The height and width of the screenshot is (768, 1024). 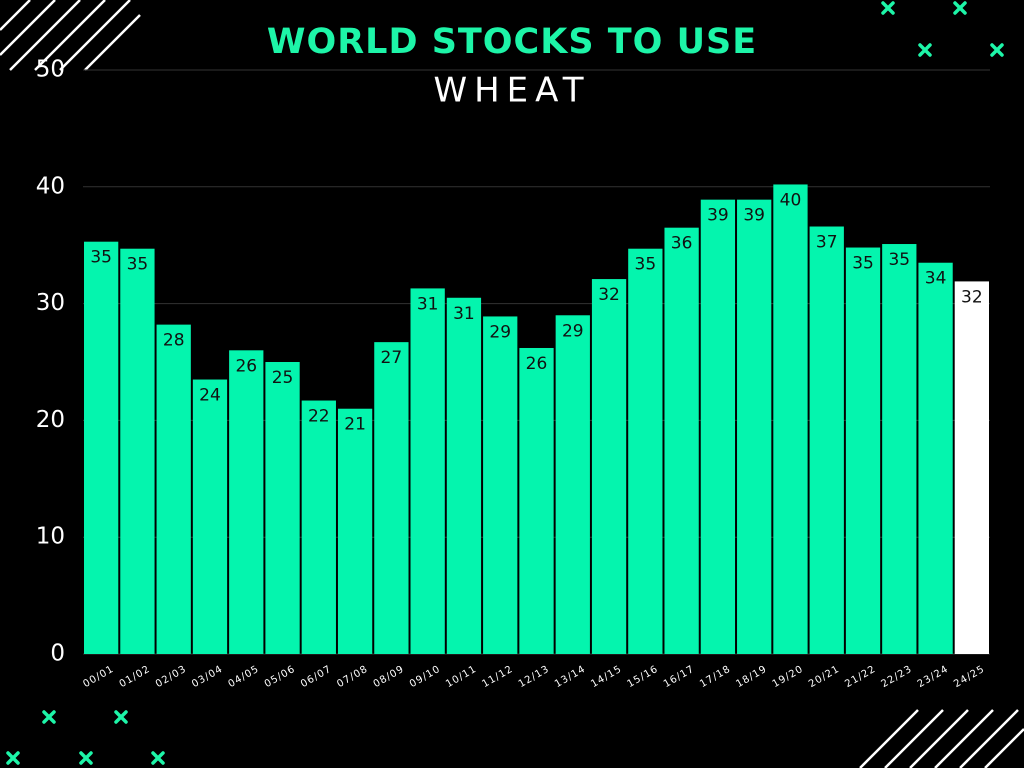 What do you see at coordinates (392, 358) in the screenshot?
I see `value-label: 27` at bounding box center [392, 358].